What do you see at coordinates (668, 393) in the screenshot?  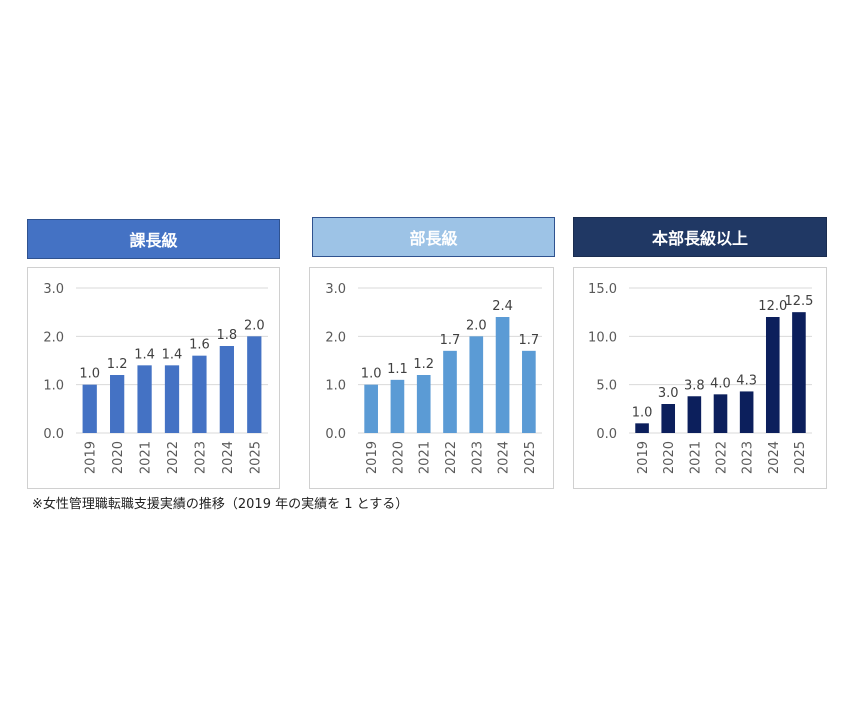 I see `data-label: 3.0` at bounding box center [668, 393].